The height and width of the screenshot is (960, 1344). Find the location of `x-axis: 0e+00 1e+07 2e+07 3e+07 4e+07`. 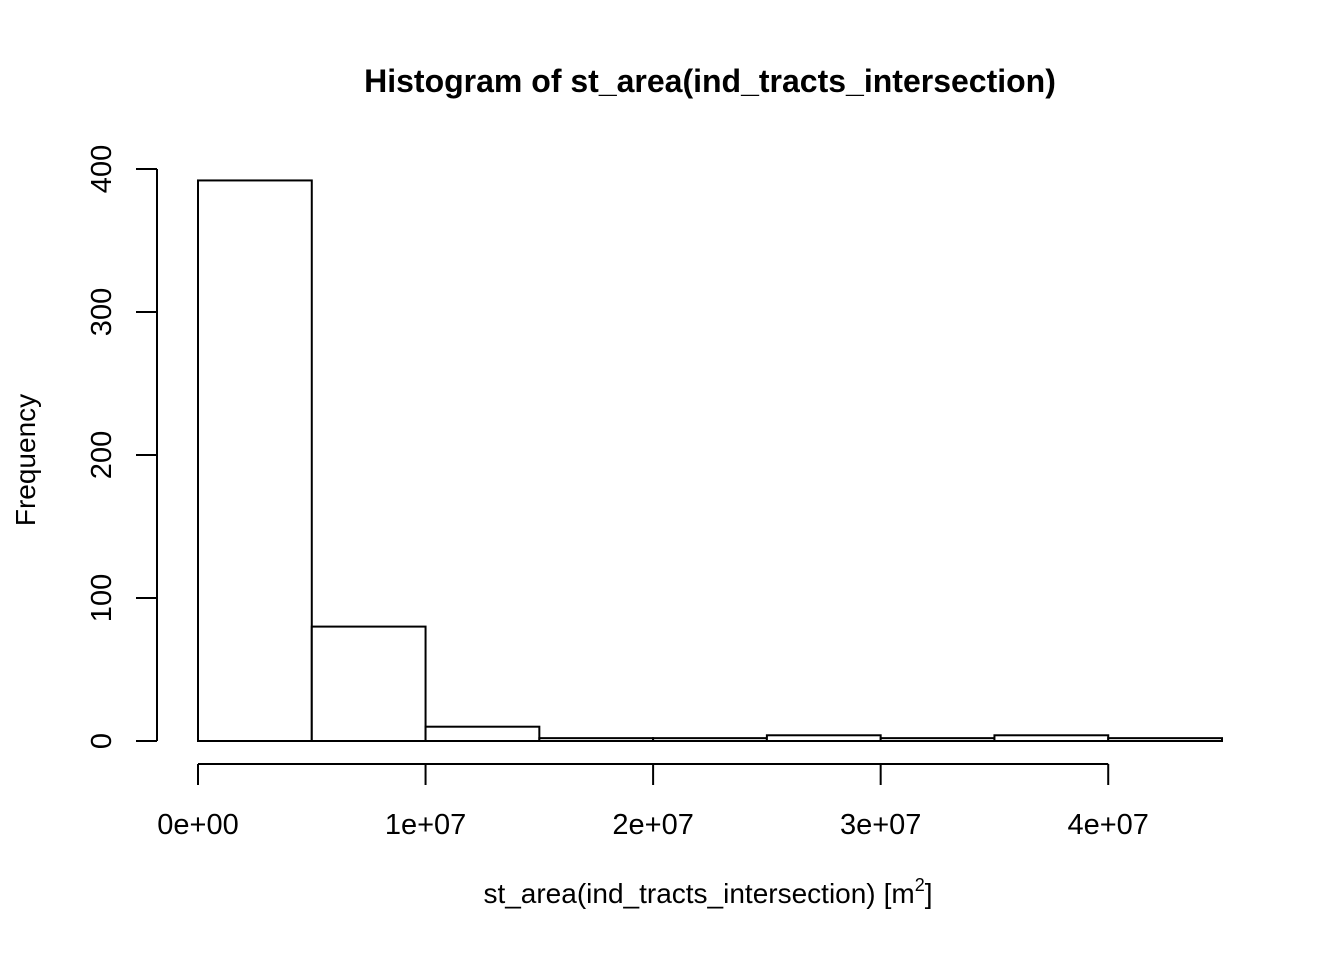

x-axis: 0e+00 1e+07 2e+07 3e+07 4e+07 is located at coordinates (653, 802).